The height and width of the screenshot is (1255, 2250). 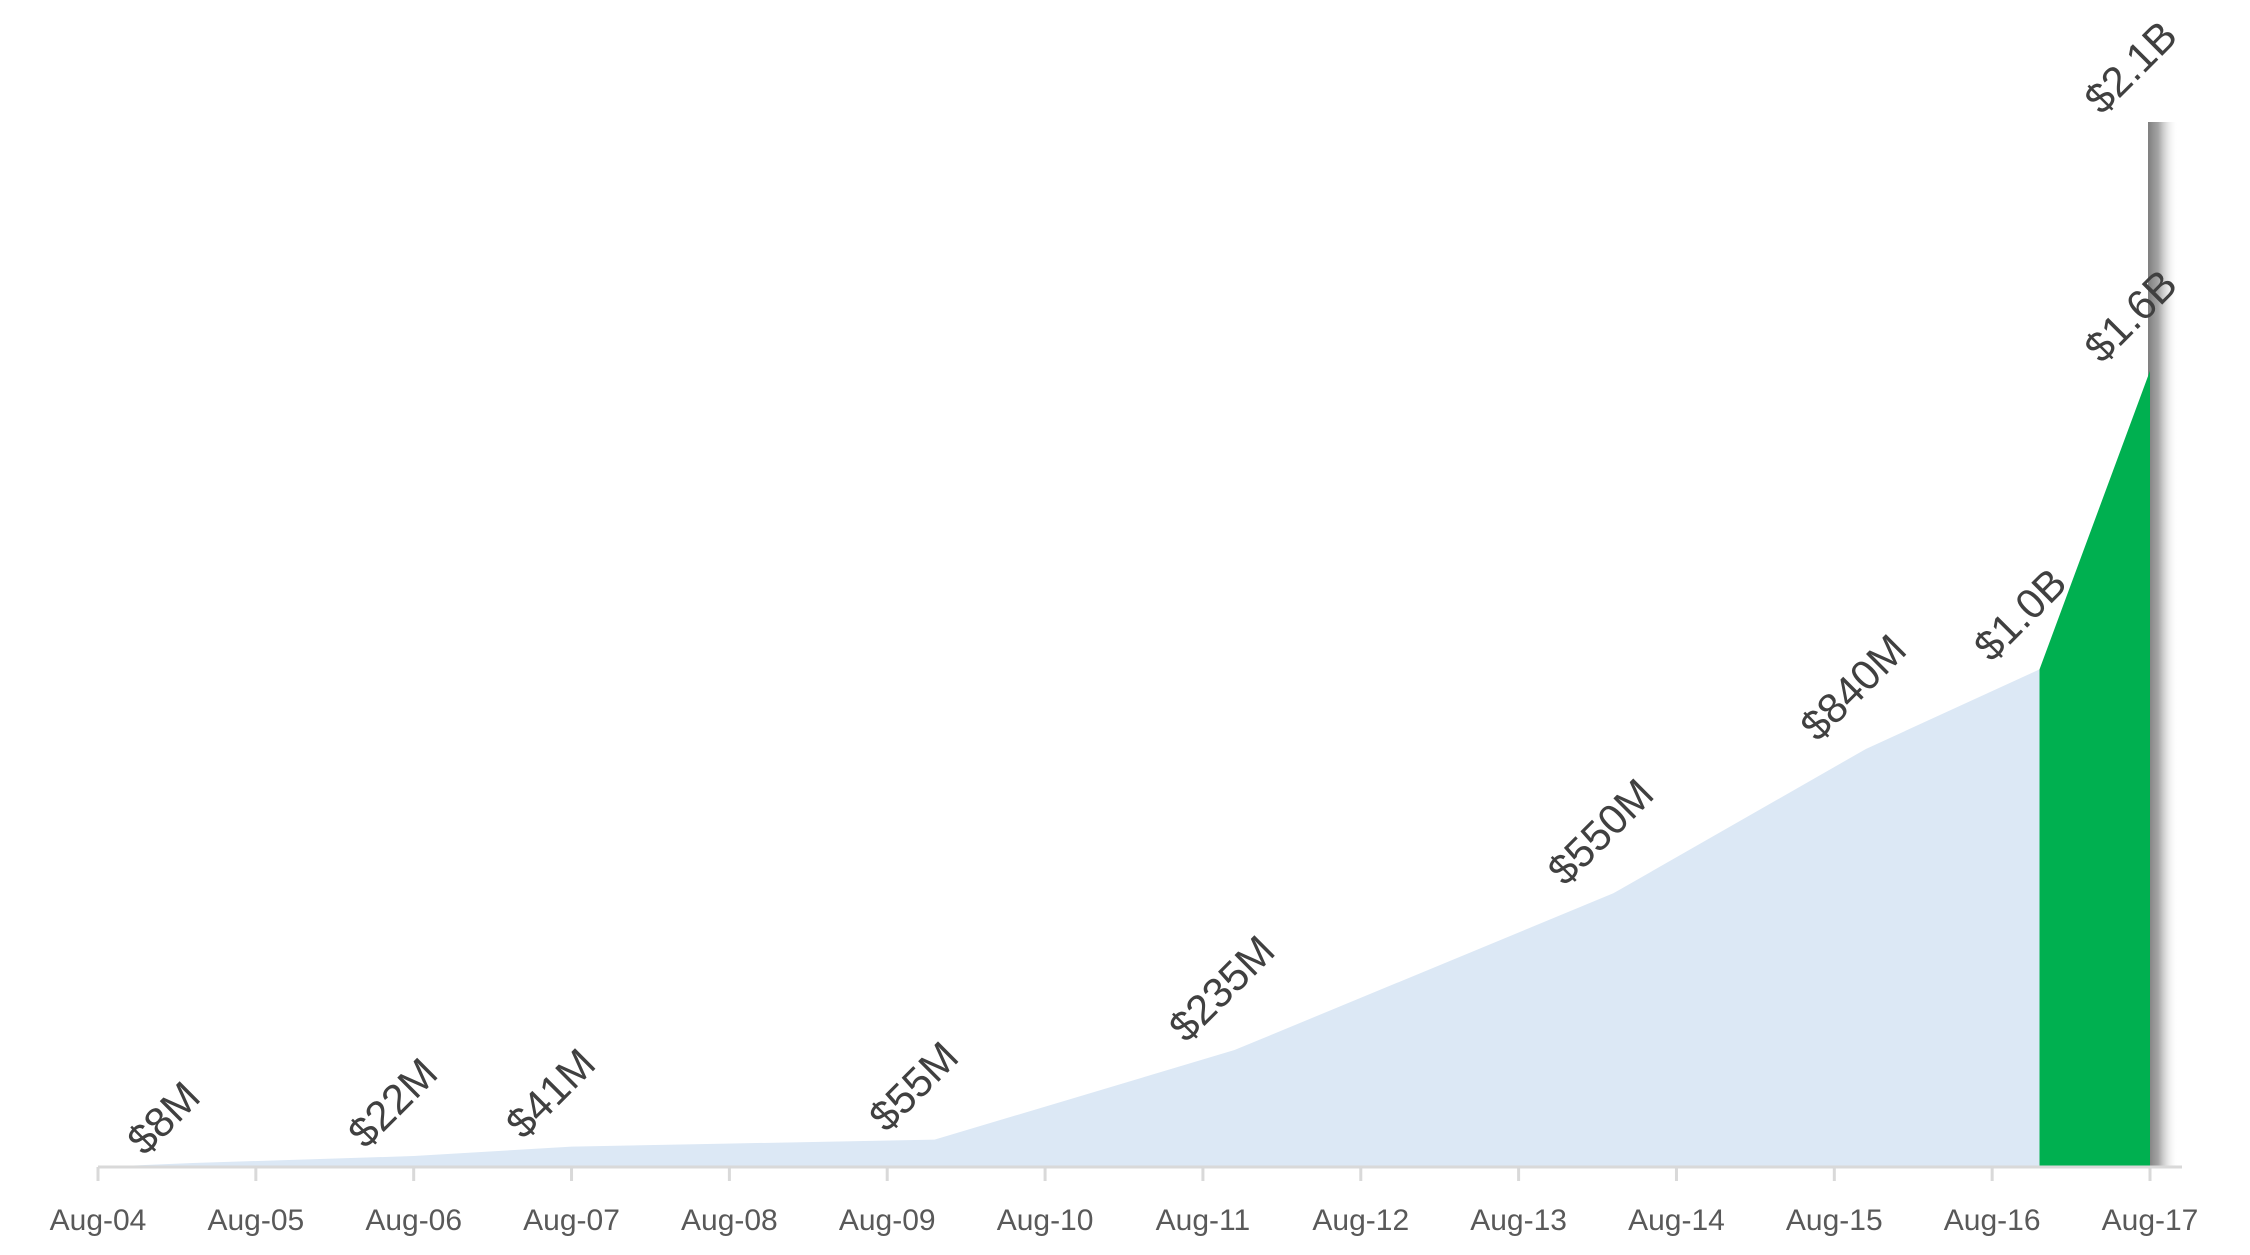 What do you see at coordinates (729, 1220) in the screenshot?
I see `x-tick-label: Aug-08` at bounding box center [729, 1220].